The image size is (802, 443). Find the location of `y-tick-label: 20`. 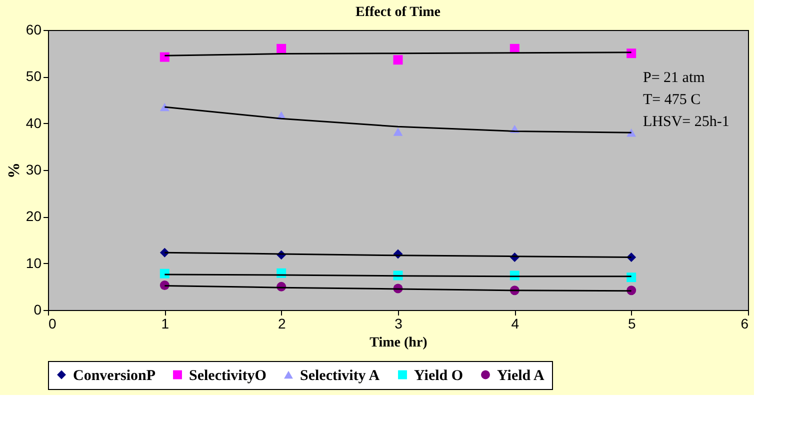

y-tick-label: 20 is located at coordinates (34, 216).